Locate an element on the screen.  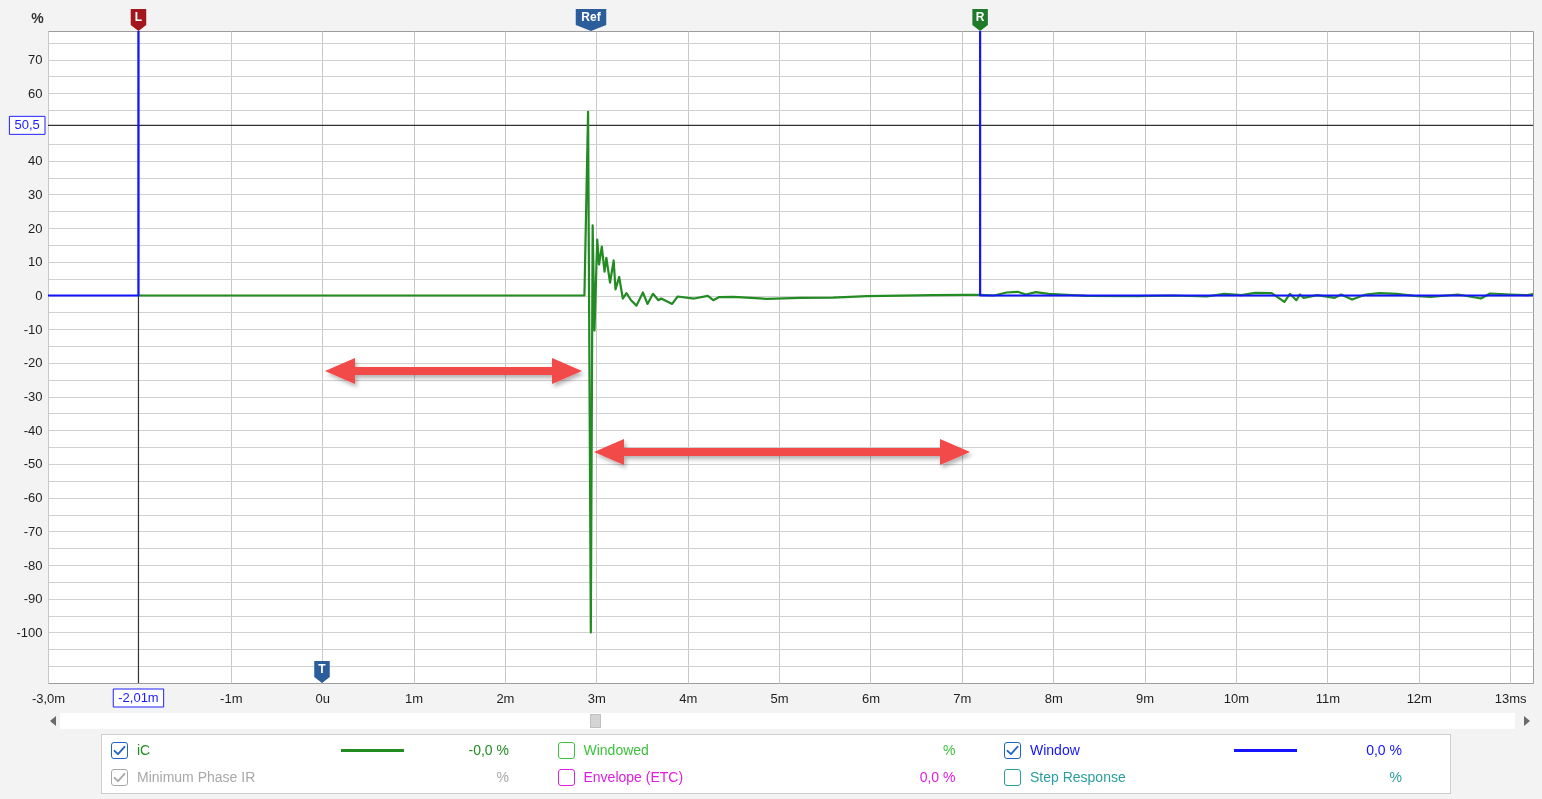
y-tick-label: -30 is located at coordinates (33, 397).